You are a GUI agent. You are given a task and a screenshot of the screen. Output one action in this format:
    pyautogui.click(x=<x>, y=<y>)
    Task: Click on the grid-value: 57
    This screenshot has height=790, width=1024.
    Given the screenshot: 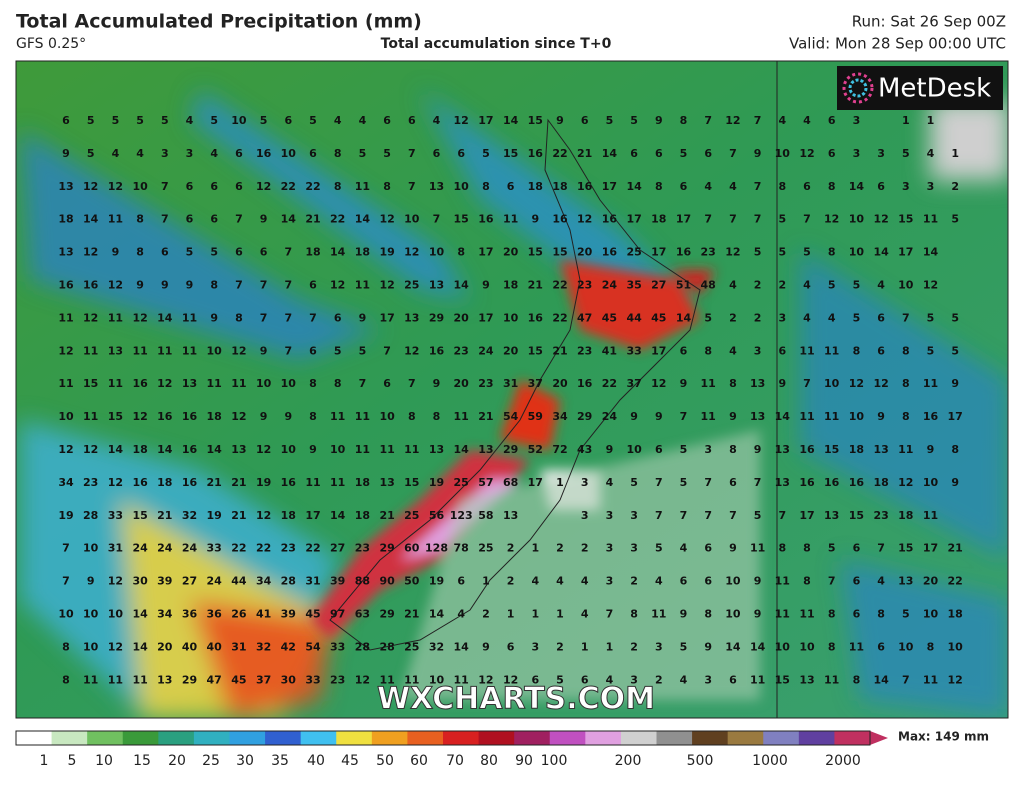 What is the action you would take?
    pyautogui.click(x=485, y=482)
    